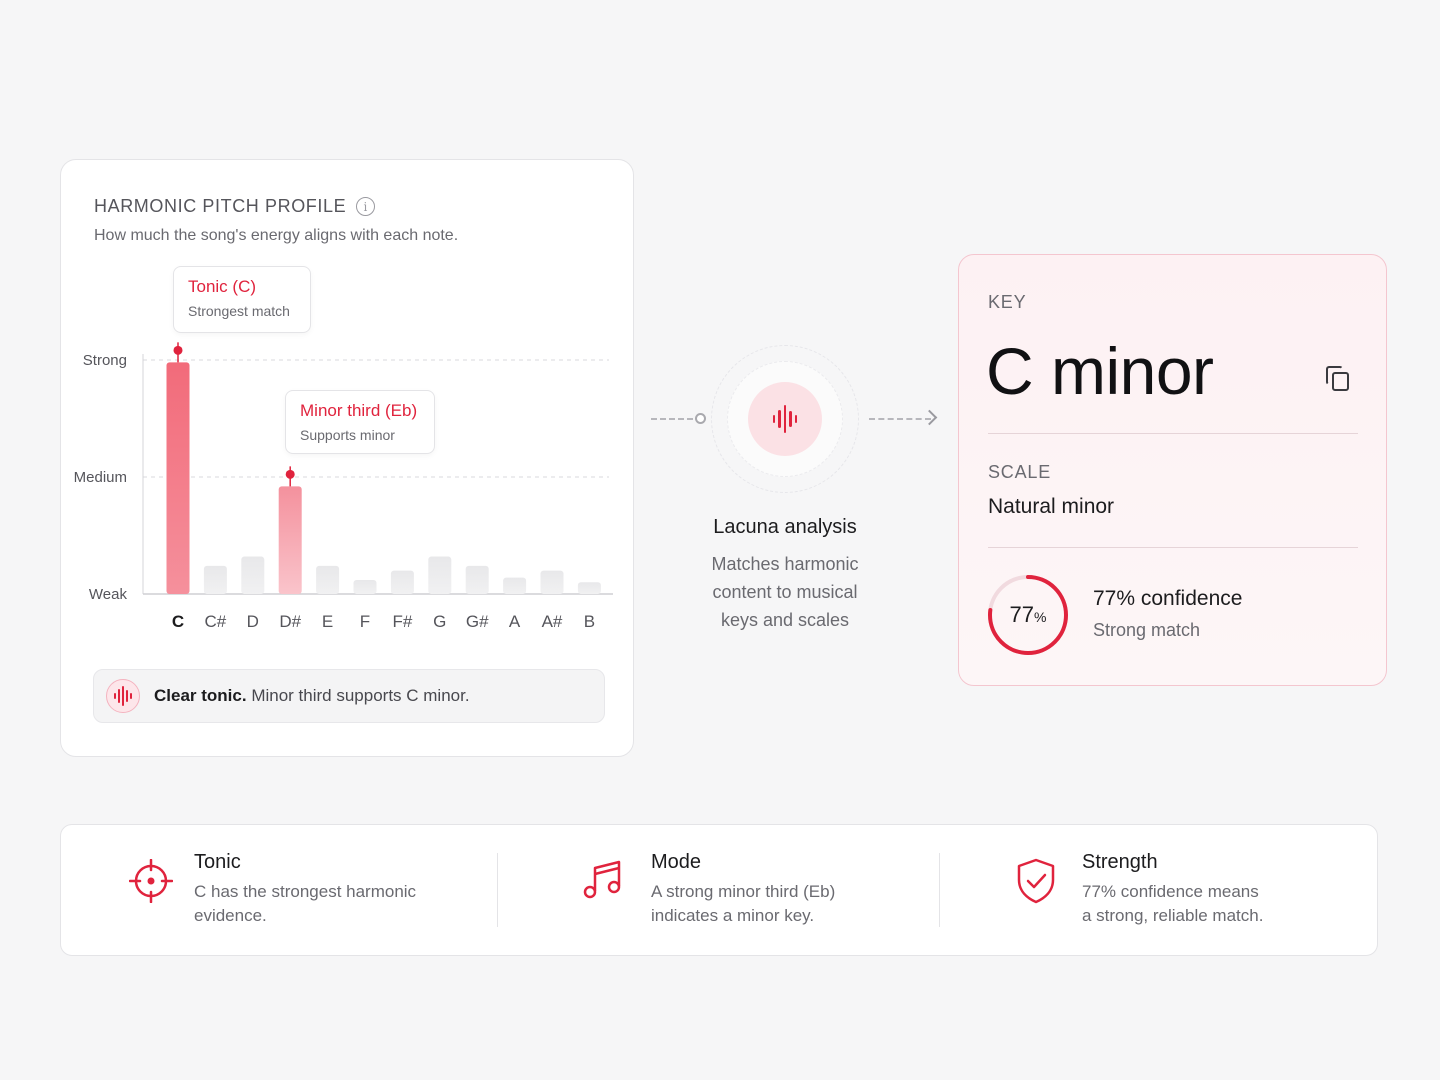  I want to click on info-item-desc-line: indicates a minor key., so click(733, 915).